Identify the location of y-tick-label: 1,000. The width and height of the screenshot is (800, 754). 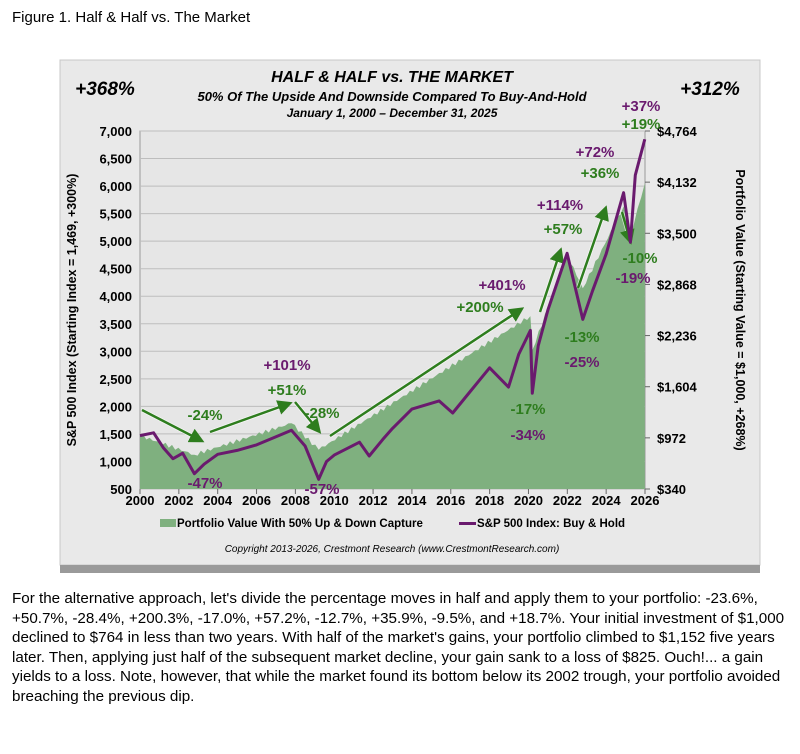
(115, 461).